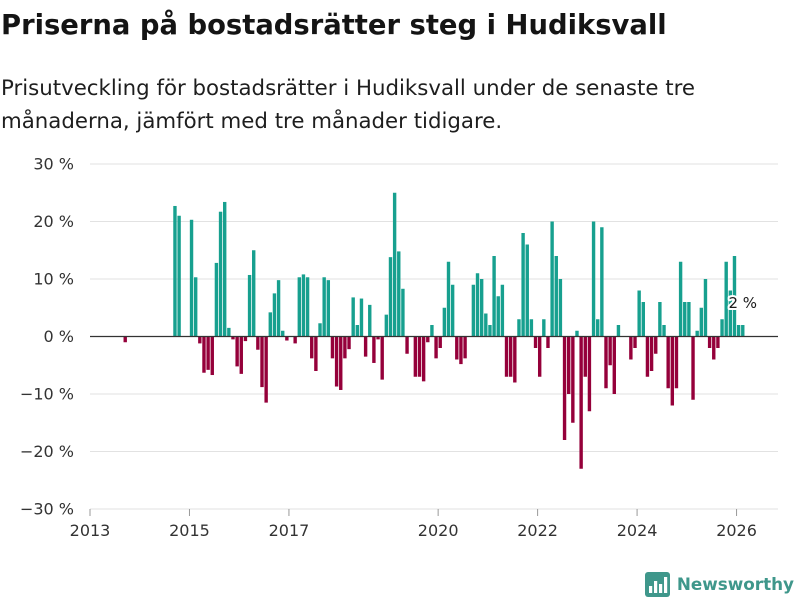 Image resolution: width=800 pixels, height=600 pixels. I want to click on y-tick-label: 20 %, so click(53, 221).